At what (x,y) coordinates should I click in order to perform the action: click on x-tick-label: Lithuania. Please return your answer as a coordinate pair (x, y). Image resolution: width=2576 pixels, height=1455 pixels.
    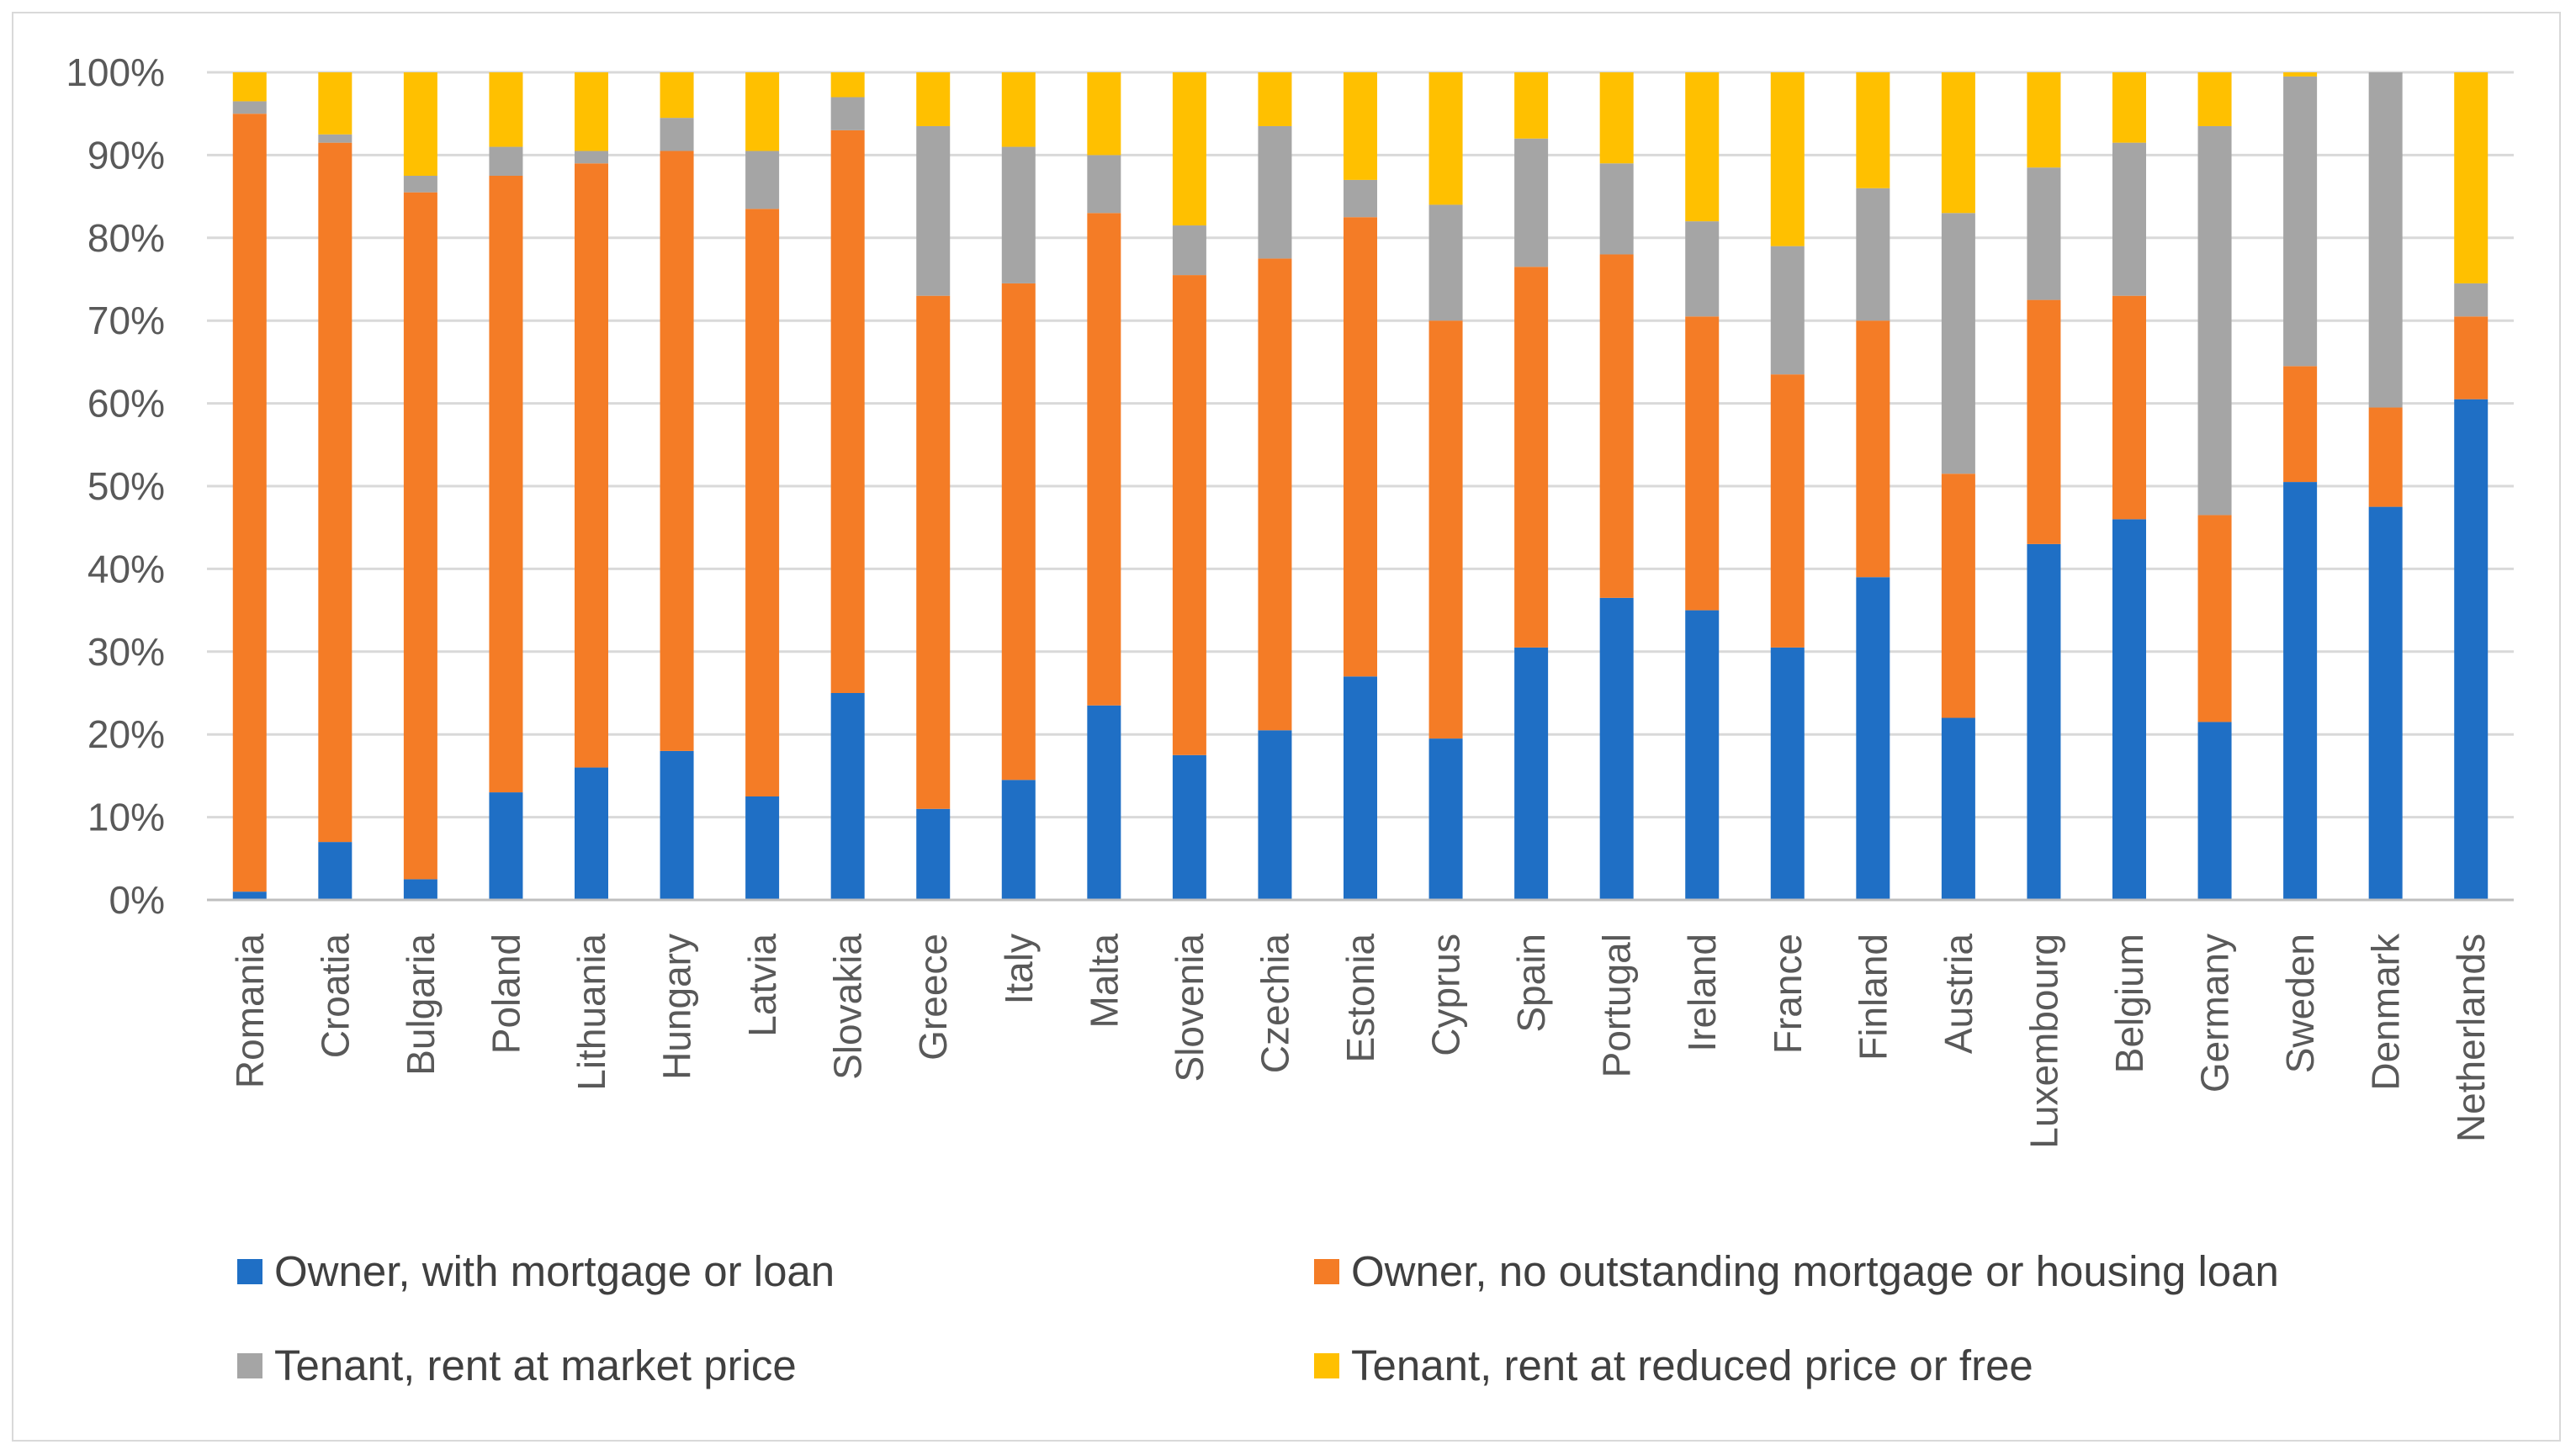
    Looking at the image, I should click on (591, 1012).